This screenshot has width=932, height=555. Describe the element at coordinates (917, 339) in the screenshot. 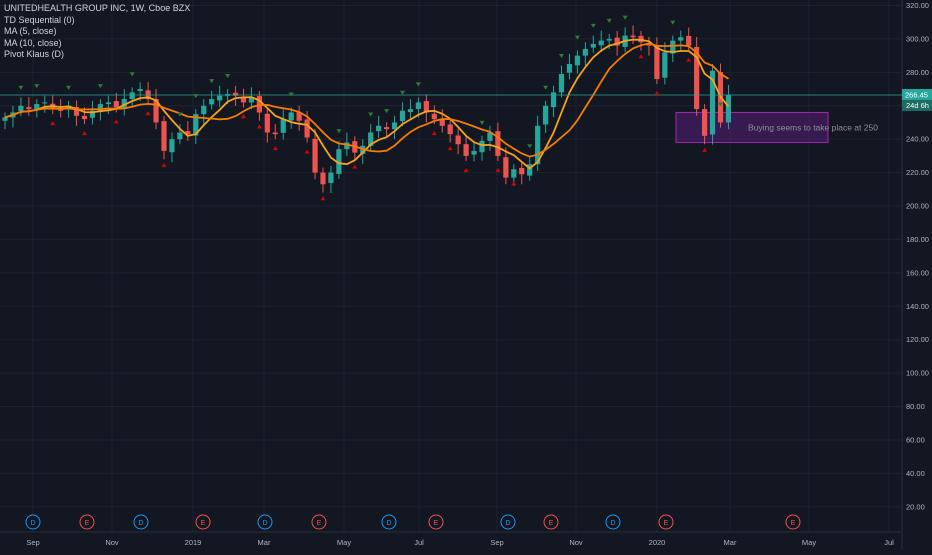

I see `y-tick-label: 120.00` at that location.